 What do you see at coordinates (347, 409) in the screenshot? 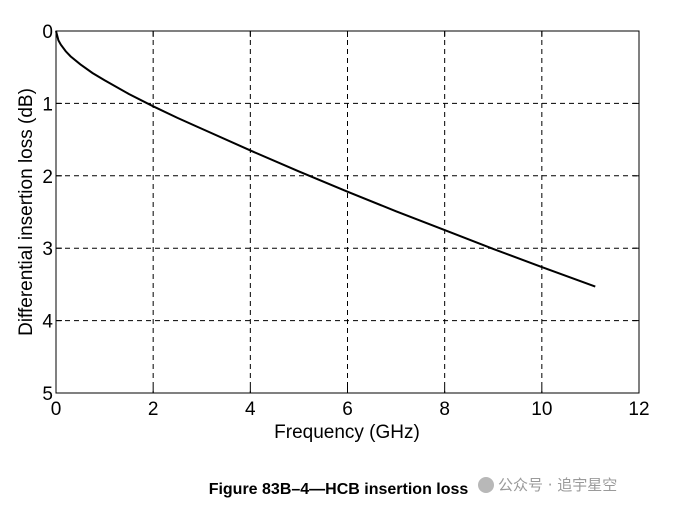
I see `x-tick-label: 6` at bounding box center [347, 409].